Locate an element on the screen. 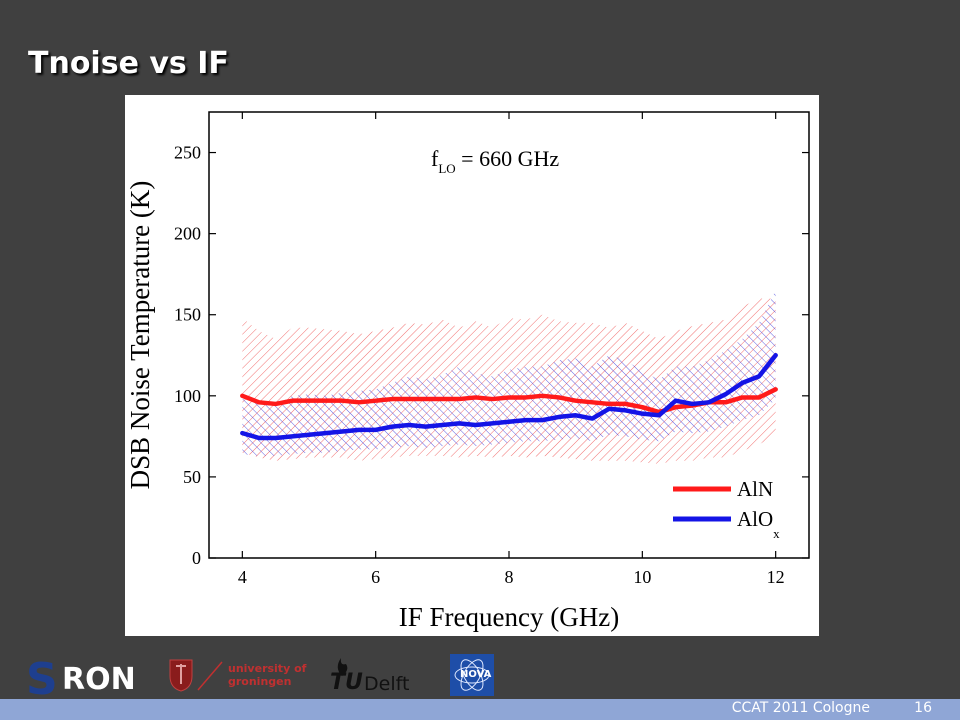 The height and width of the screenshot is (720, 960). groningen-line1: university of is located at coordinates (267, 668).